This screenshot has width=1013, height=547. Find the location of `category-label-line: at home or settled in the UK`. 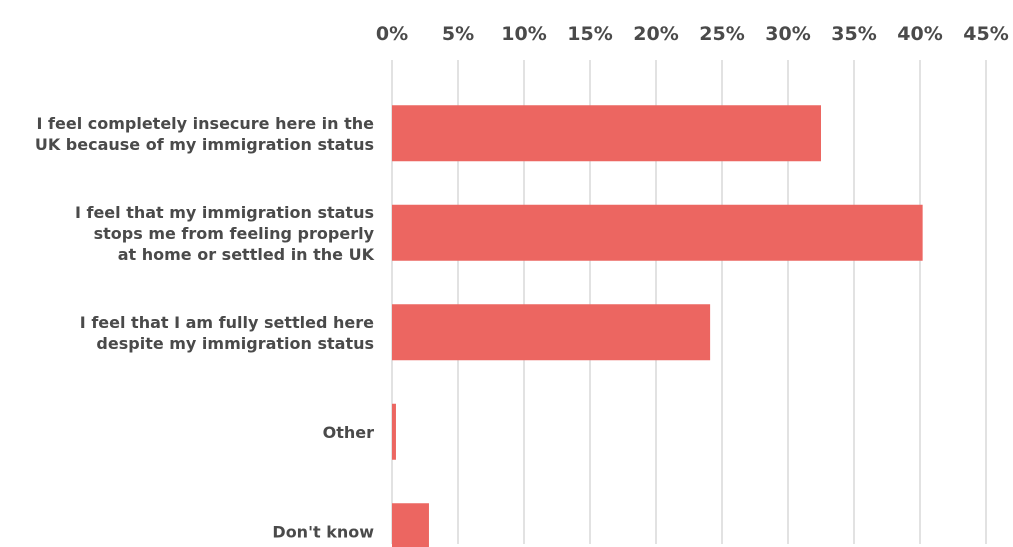

category-label-line: at home or settled in the UK is located at coordinates (246, 254).